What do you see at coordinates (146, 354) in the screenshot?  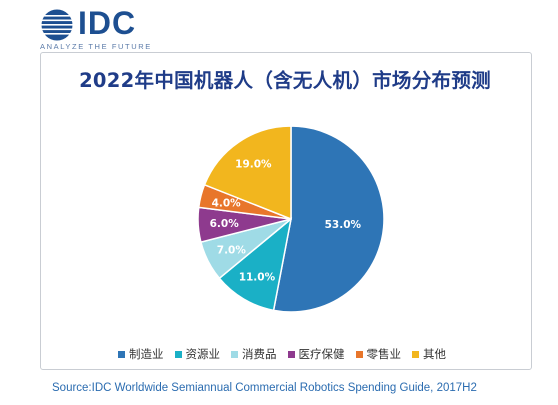 I see `legend-label: 制造业` at bounding box center [146, 354].